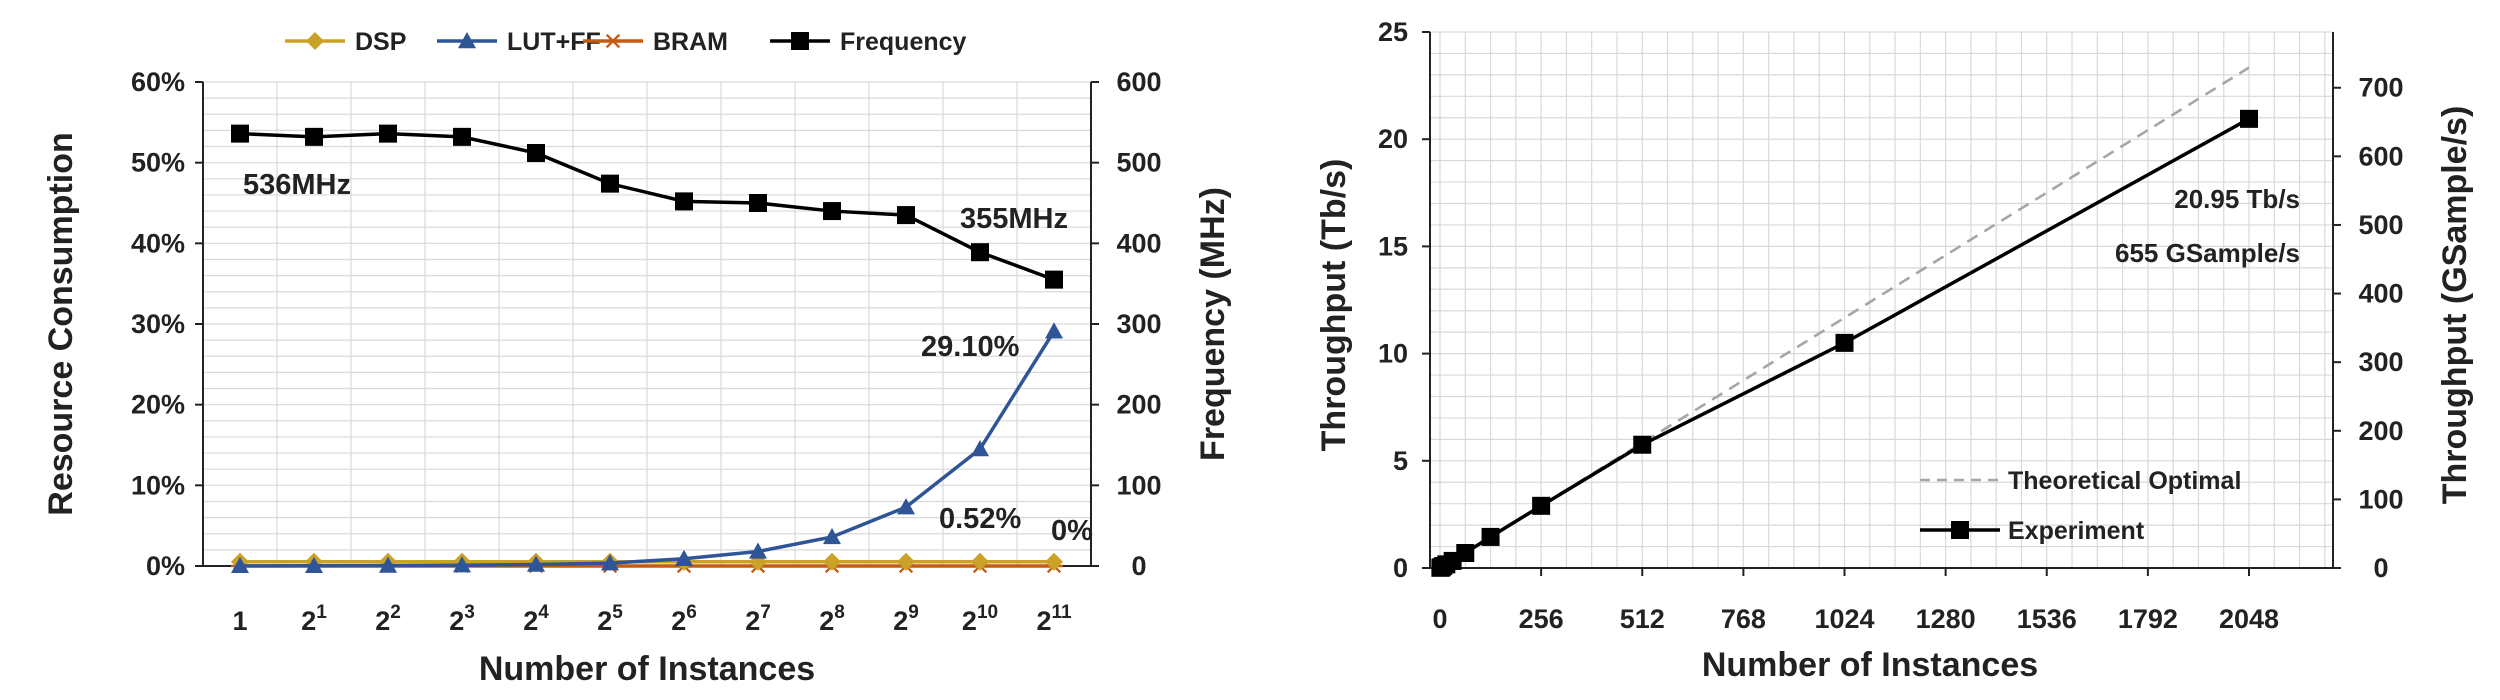 The width and height of the screenshot is (2500, 700). What do you see at coordinates (314, 619) in the screenshot?
I see `chart1-x-tick-label: 21` at bounding box center [314, 619].